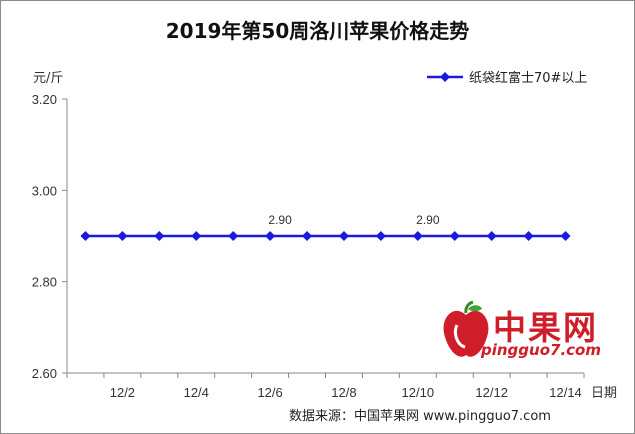  What do you see at coordinates (491, 392) in the screenshot?
I see `x-tick-label: 12/12` at bounding box center [491, 392].